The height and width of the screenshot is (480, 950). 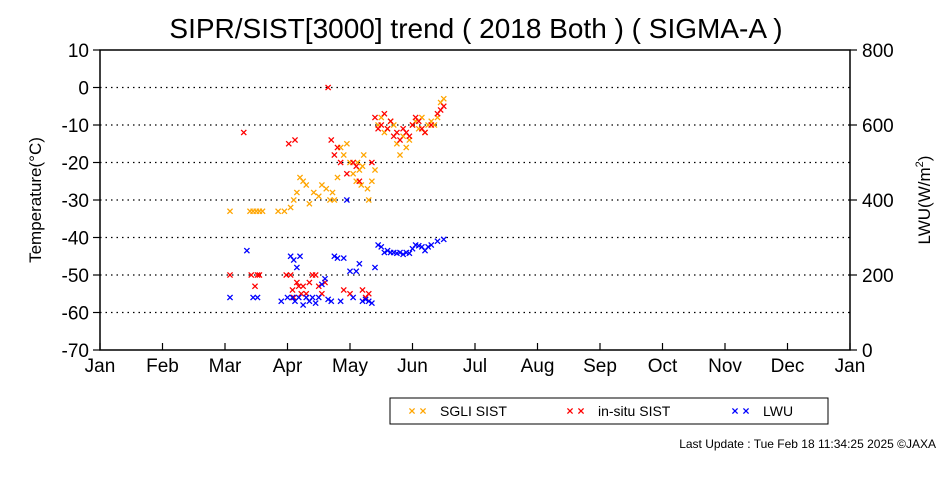 What do you see at coordinates (336, 196) in the screenshot?
I see `data-points` at bounding box center [336, 196].